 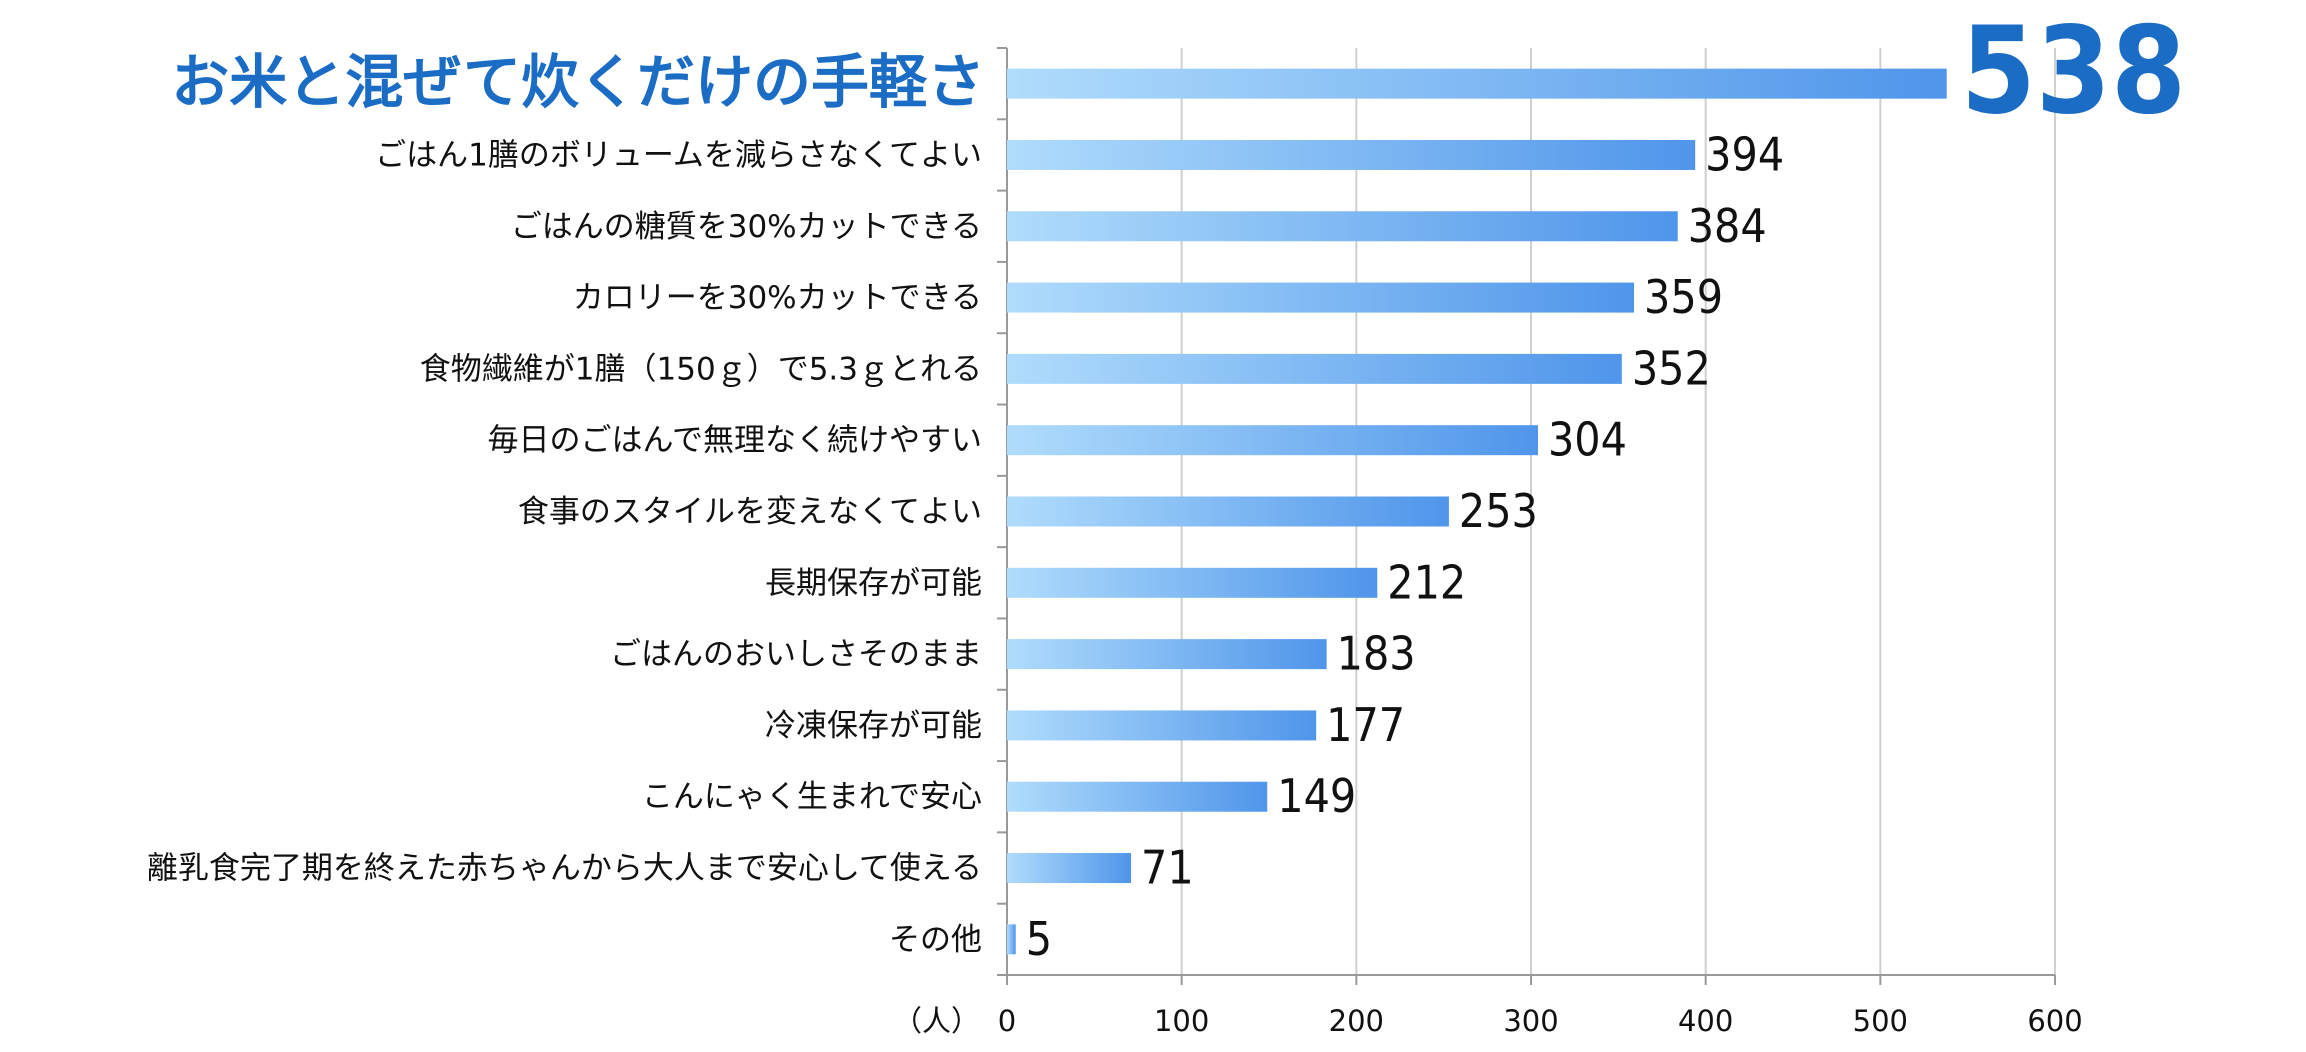 I want to click on x-tick-label: 300, so click(x=1530, y=1021).